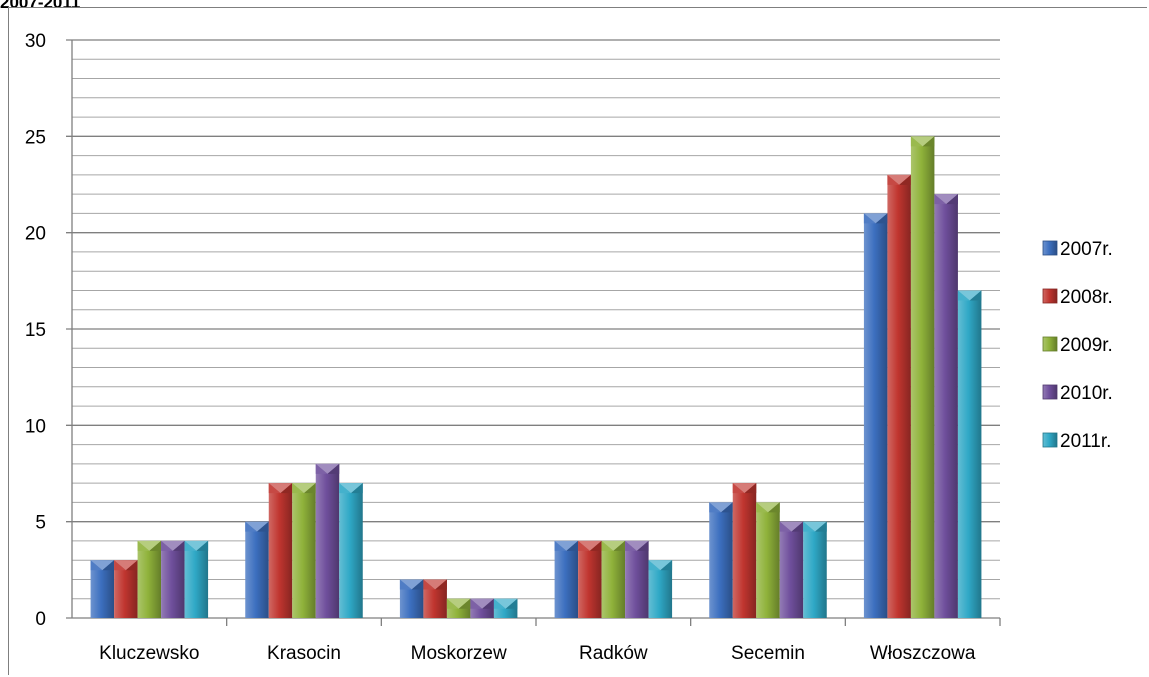  What do you see at coordinates (327, 540) in the screenshot?
I see `bar-2010r.-Krasocin` at bounding box center [327, 540].